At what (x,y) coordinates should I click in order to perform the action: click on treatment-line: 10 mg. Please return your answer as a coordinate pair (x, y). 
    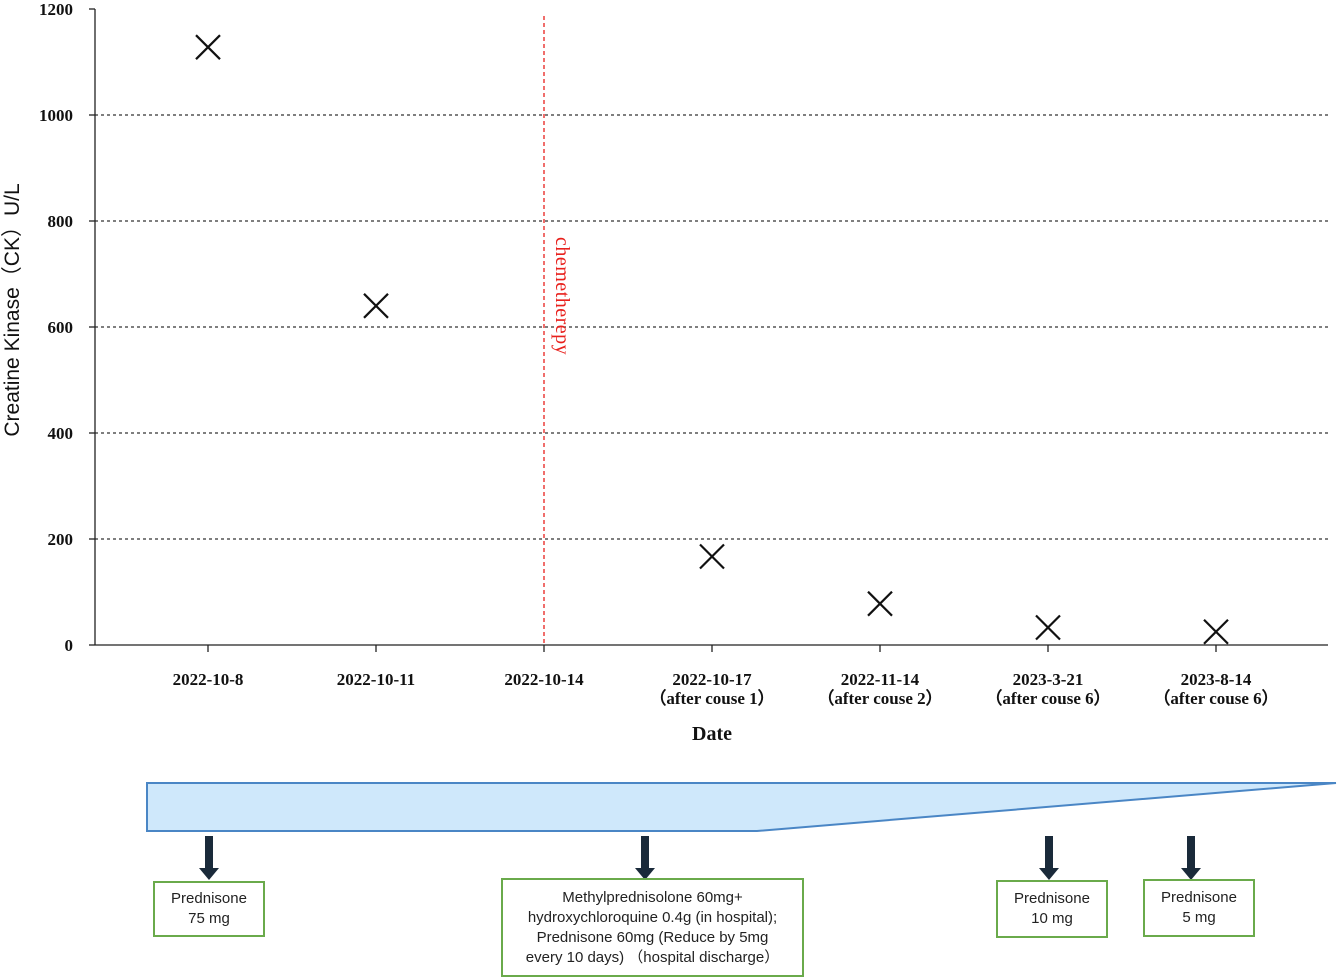
    Looking at the image, I should click on (1052, 918).